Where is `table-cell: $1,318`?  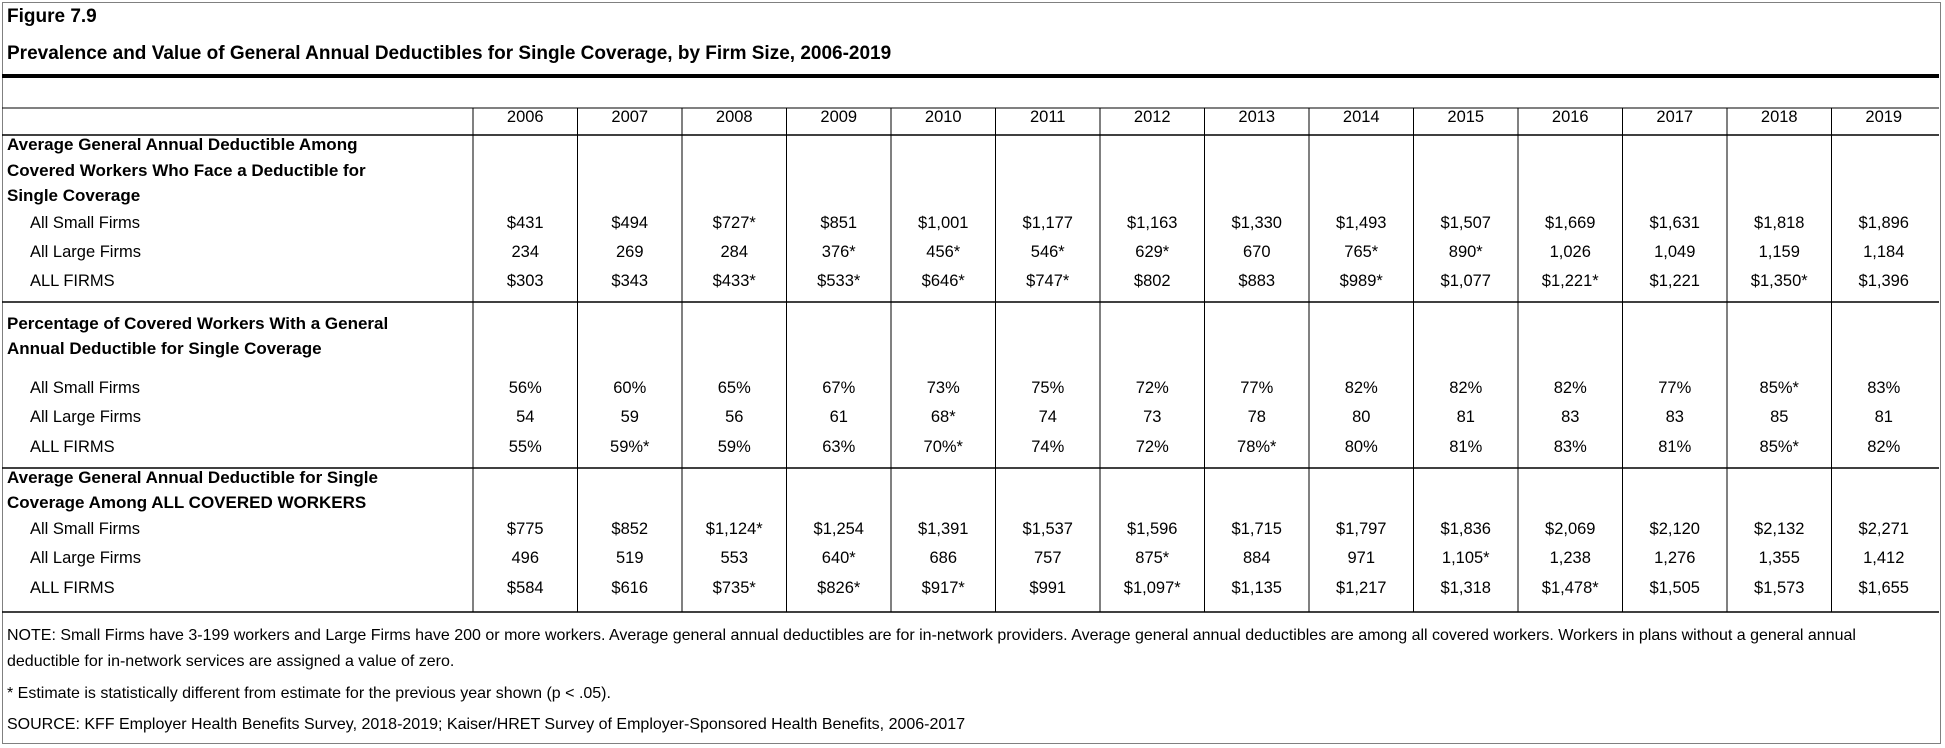 table-cell: $1,318 is located at coordinates (1466, 588).